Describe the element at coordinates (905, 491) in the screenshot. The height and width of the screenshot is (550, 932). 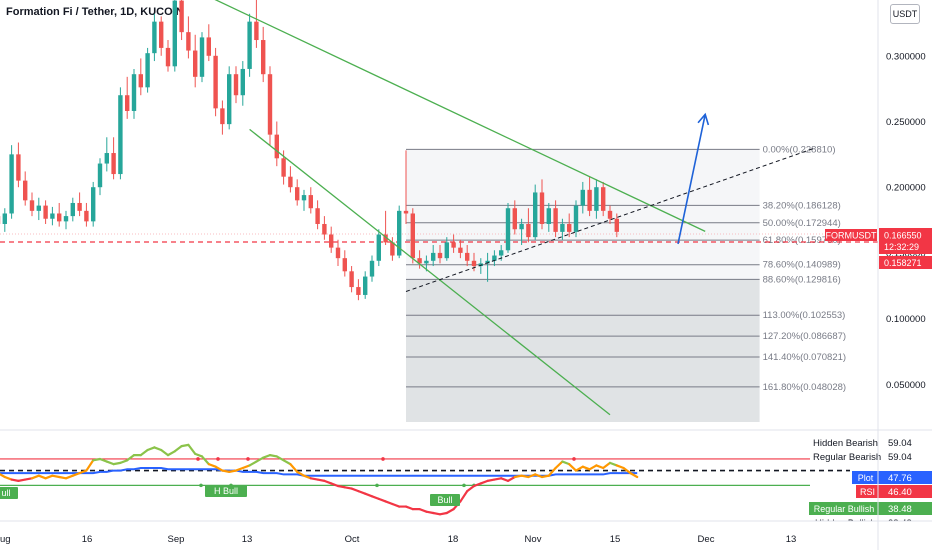
I see `rsi-value-box` at that location.